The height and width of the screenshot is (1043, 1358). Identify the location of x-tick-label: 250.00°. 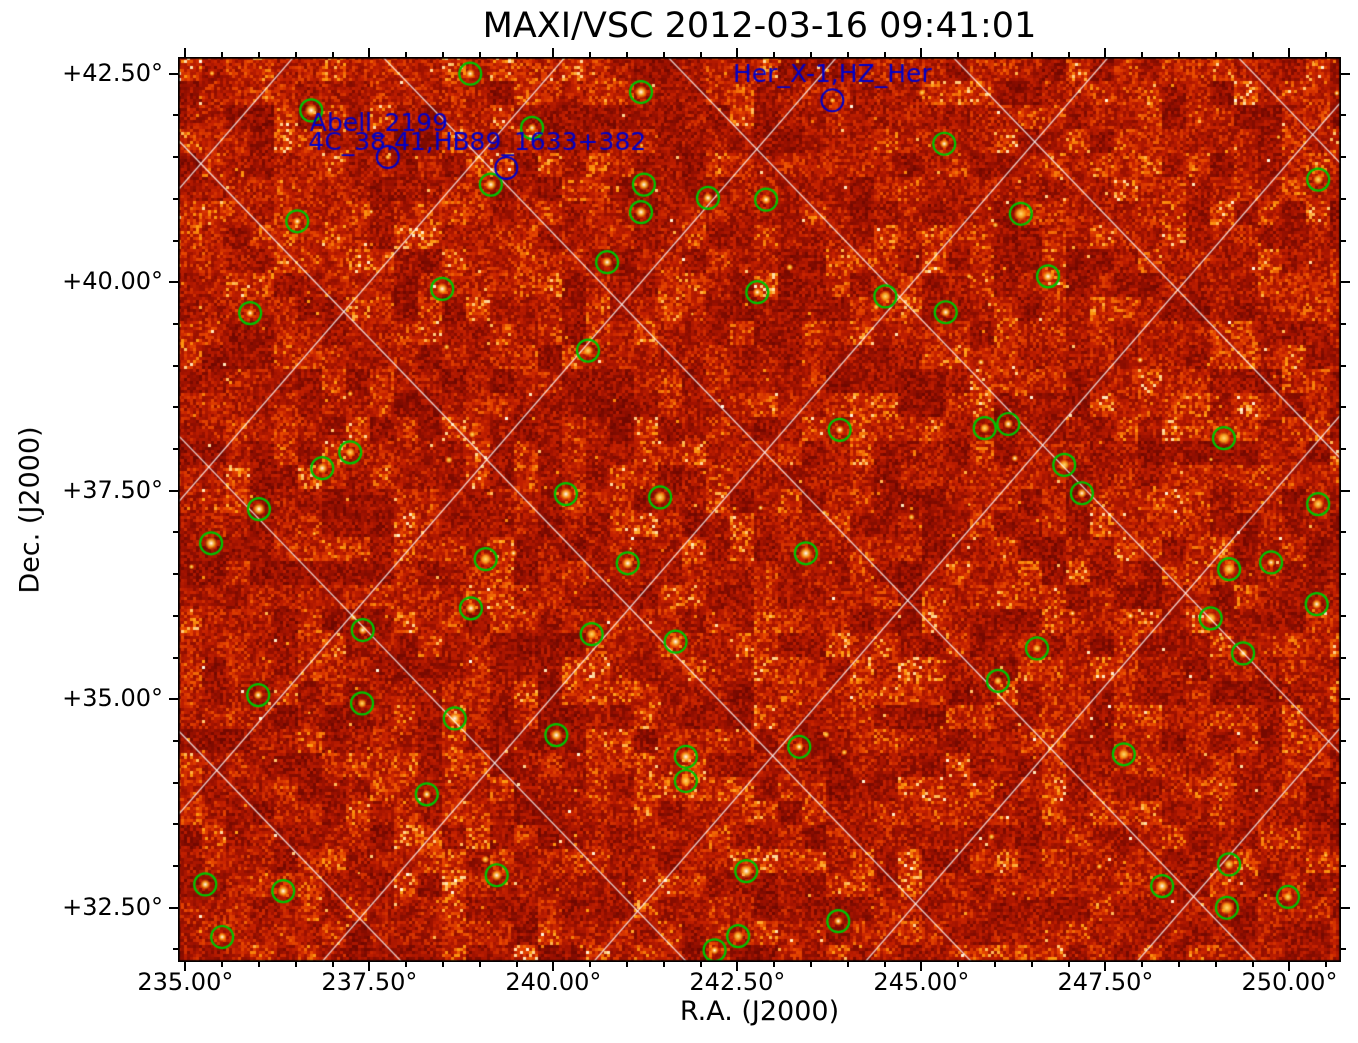
(1289, 982).